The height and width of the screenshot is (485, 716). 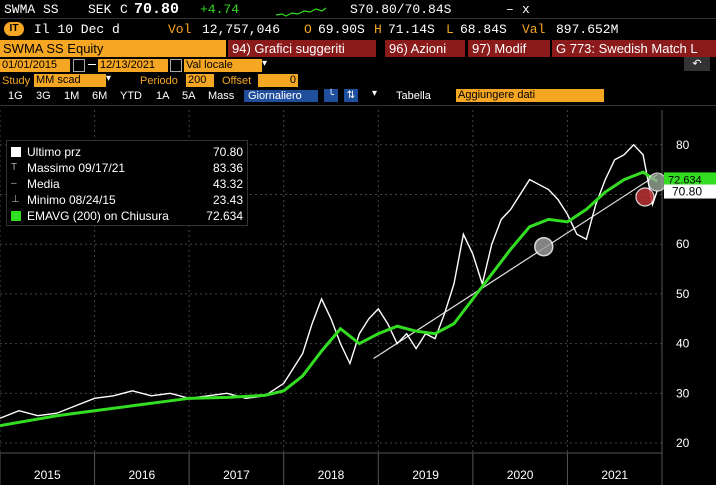 I want to click on period-label: Periodo, so click(x=159, y=81).